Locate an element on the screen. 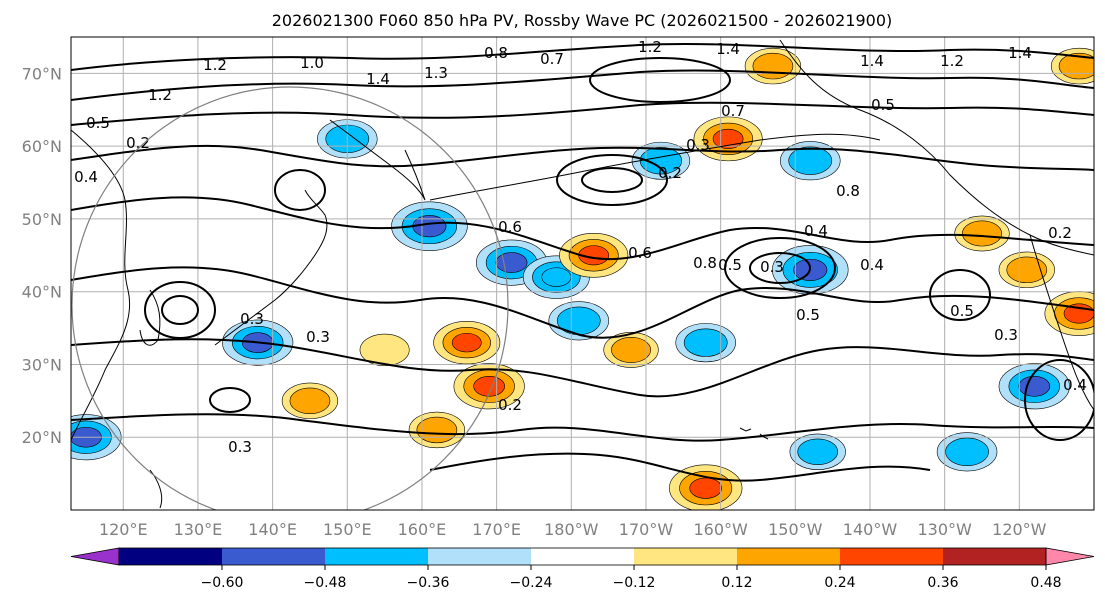  colorbar-frame is located at coordinates (582, 556).